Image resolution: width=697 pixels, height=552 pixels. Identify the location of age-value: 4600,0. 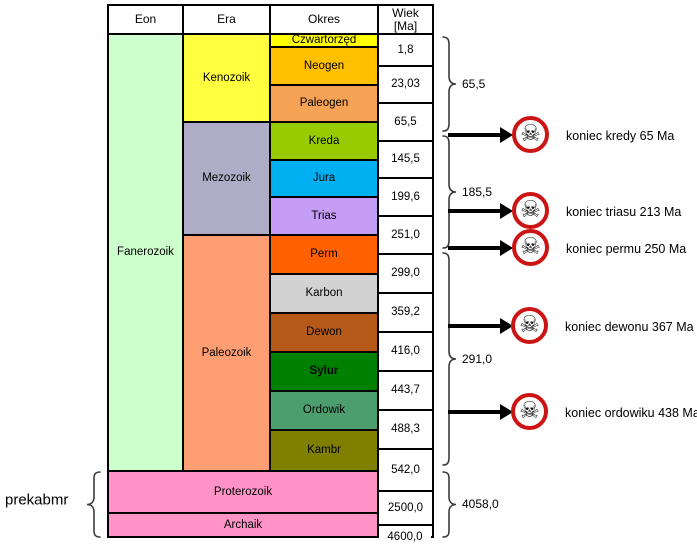
(405, 537).